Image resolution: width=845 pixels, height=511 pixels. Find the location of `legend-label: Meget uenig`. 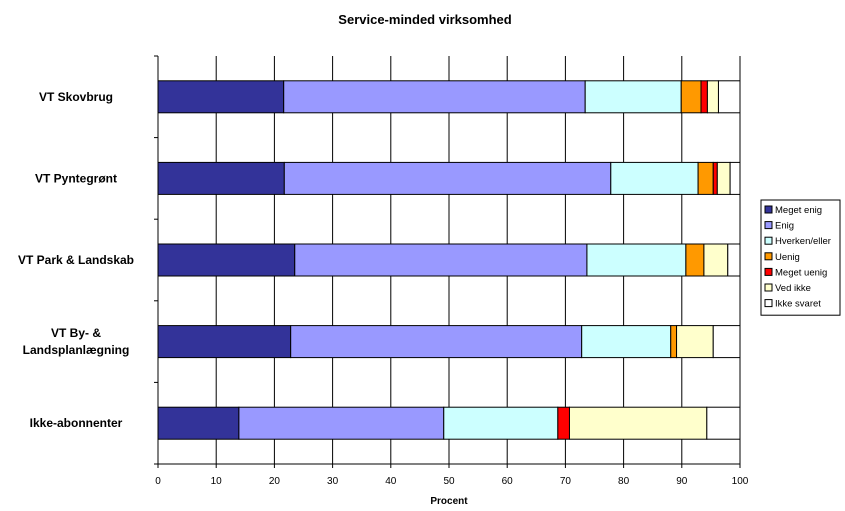

legend-label: Meget uenig is located at coordinates (801, 272).